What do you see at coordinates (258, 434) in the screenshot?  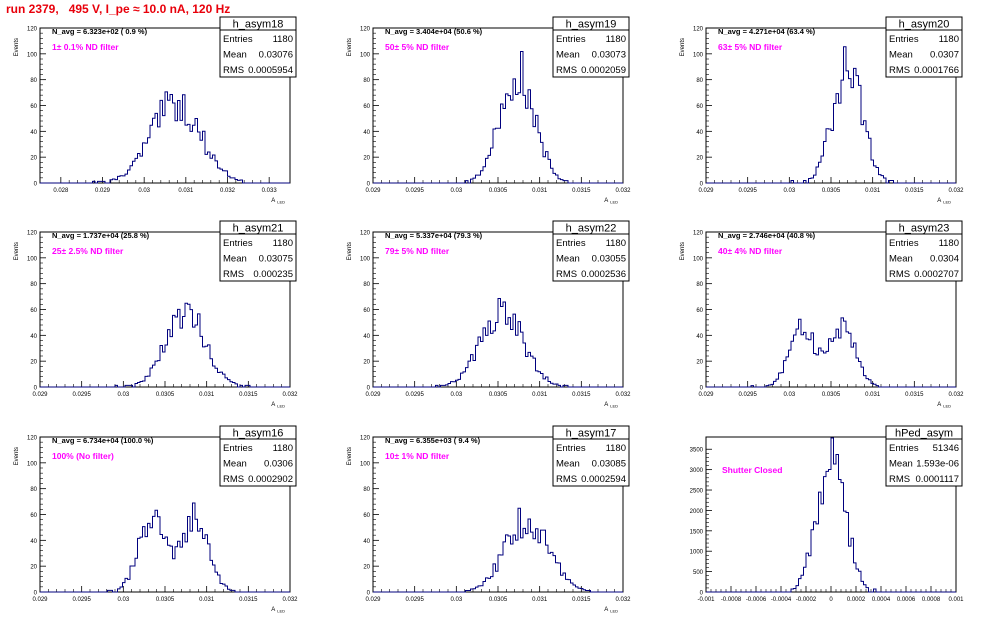 I see `stats-title: h_asym16` at bounding box center [258, 434].